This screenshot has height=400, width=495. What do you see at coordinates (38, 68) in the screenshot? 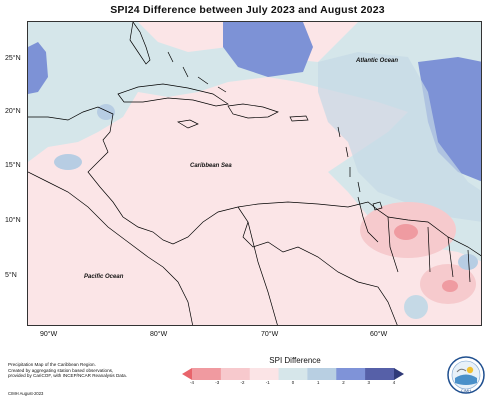
I see `blue-region-gulf` at bounding box center [38, 68].